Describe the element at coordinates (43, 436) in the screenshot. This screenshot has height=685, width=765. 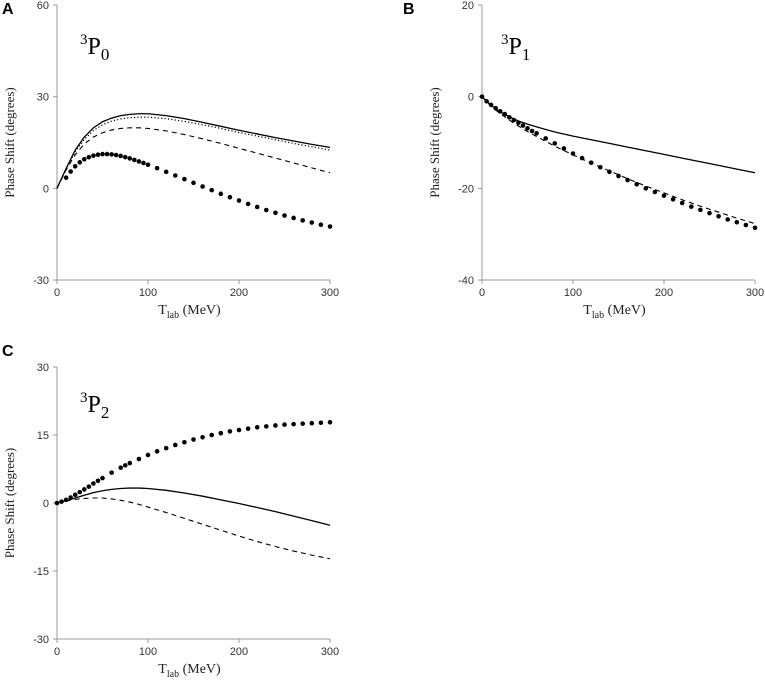
I see `y-tick-label: 15` at that location.